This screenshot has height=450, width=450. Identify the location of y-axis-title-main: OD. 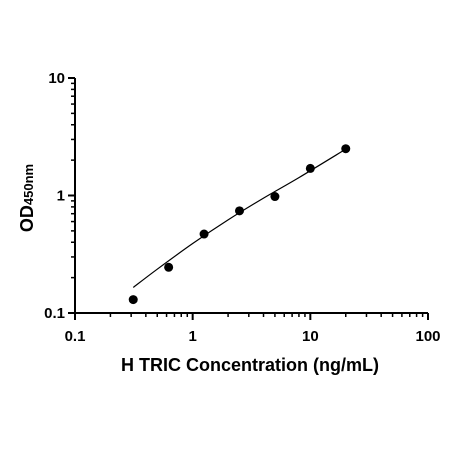
(27, 218).